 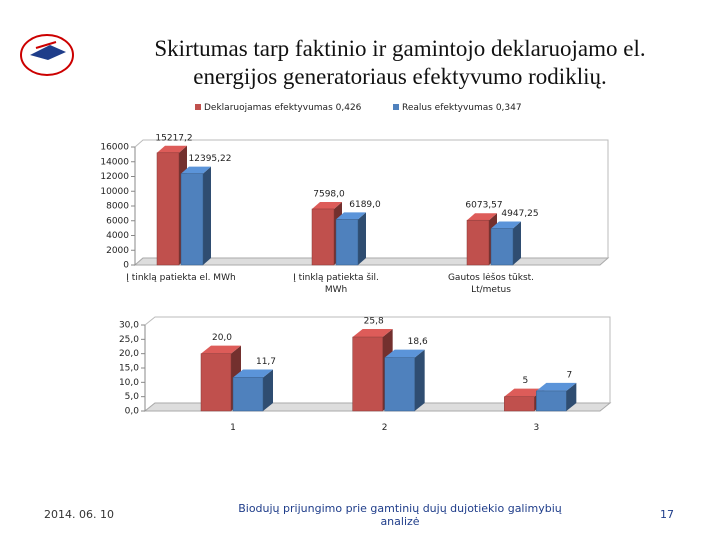 I want to click on logo-shape, so click(x=48, y=52).